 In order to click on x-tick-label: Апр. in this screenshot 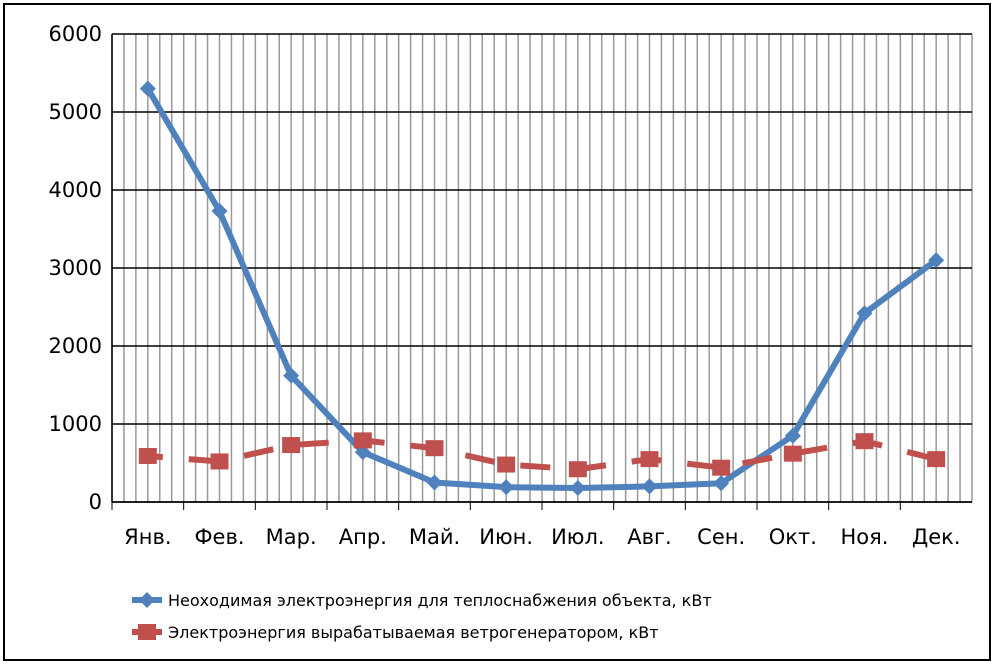, I will do `click(363, 537)`.